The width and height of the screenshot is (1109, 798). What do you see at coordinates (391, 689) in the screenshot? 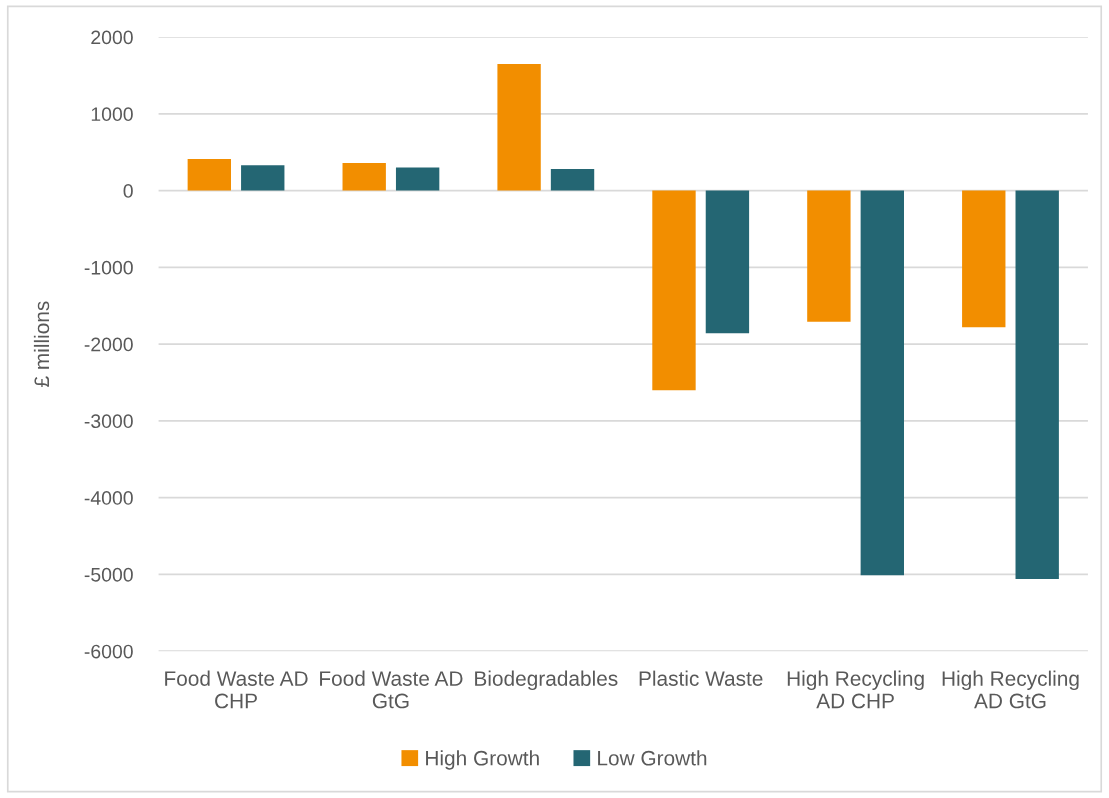
I see `x-tick-label: Food Waste AD GtG` at bounding box center [391, 689].